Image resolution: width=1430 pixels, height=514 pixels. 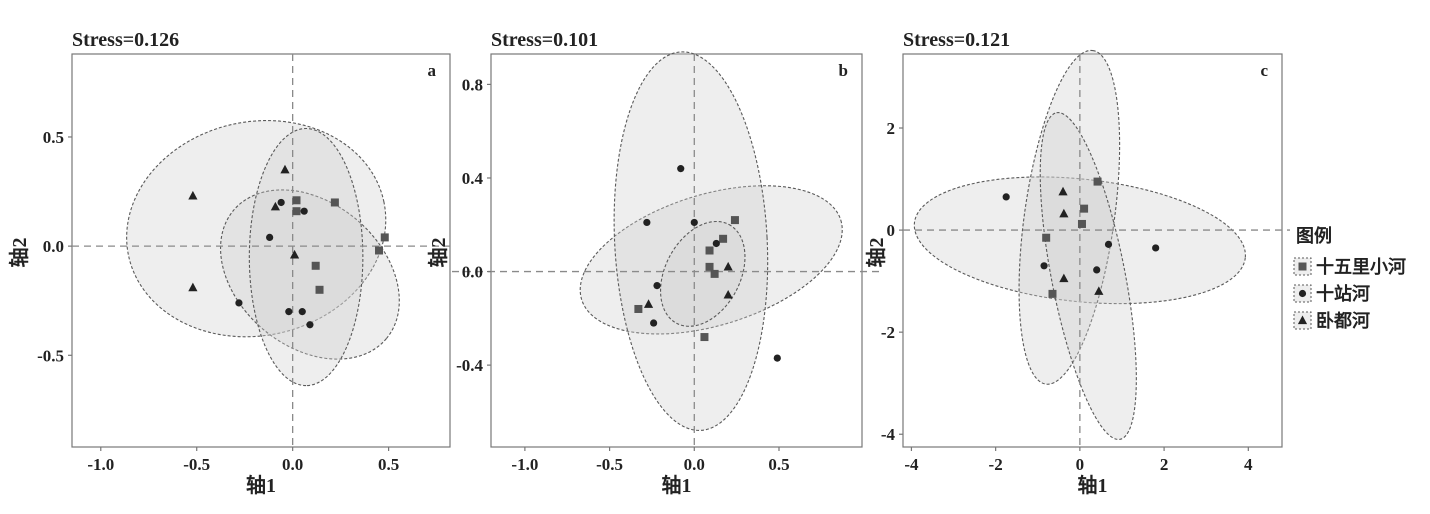 What do you see at coordinates (261, 485) in the screenshot?
I see `panel-a-xlabel: 轴1` at bounding box center [261, 485].